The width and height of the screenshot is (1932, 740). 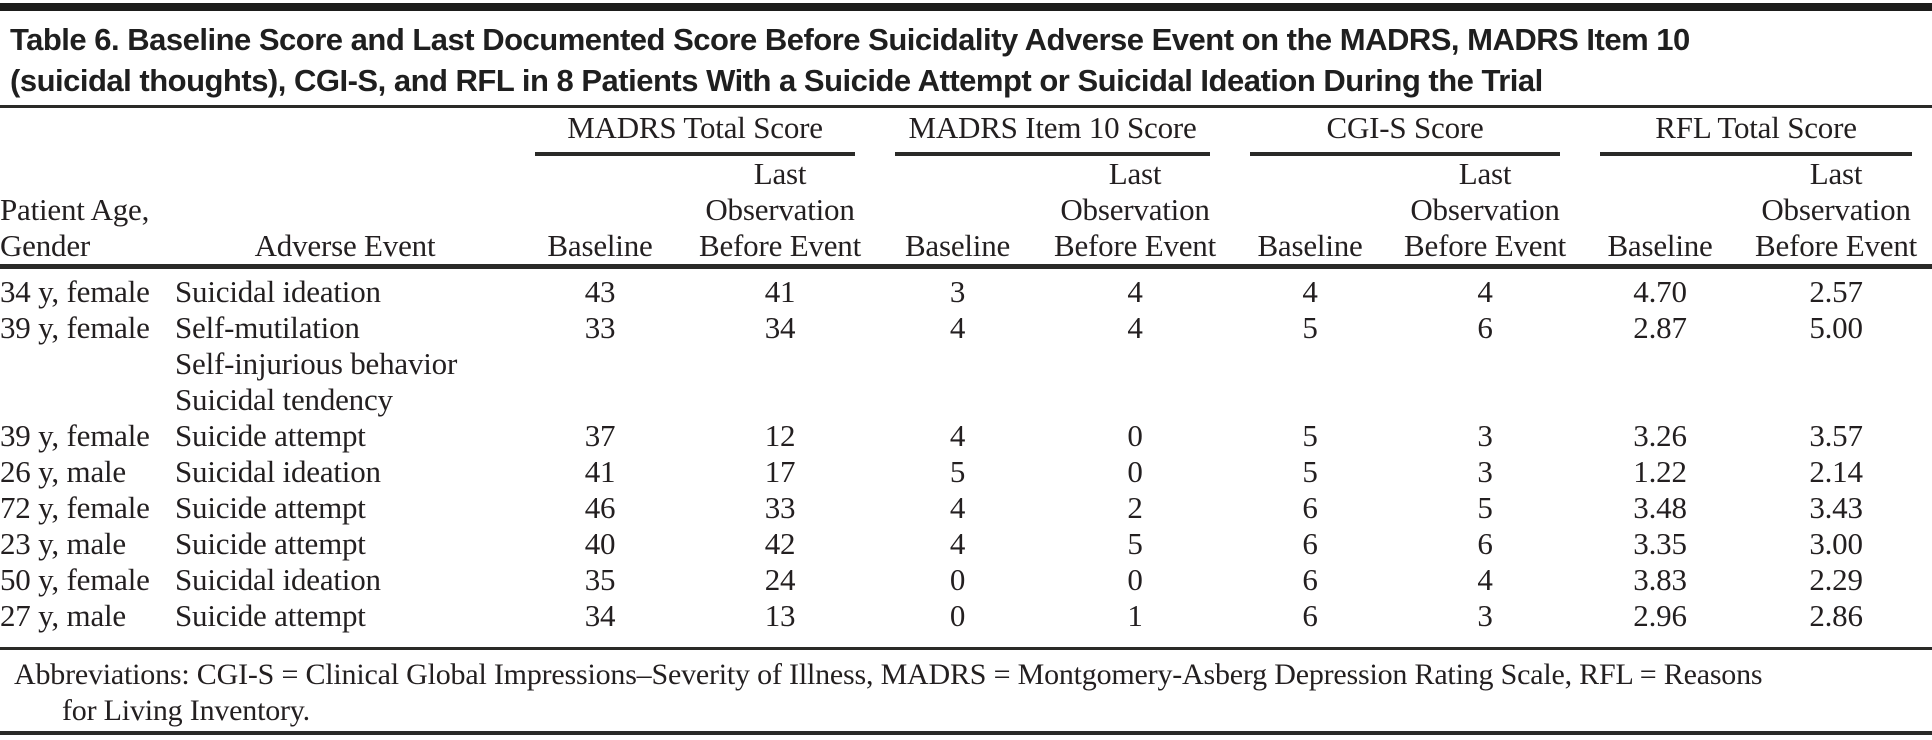 I want to click on column-header-cgi-s-last-observation: Last Observation Before Event, so click(x=1485, y=212).